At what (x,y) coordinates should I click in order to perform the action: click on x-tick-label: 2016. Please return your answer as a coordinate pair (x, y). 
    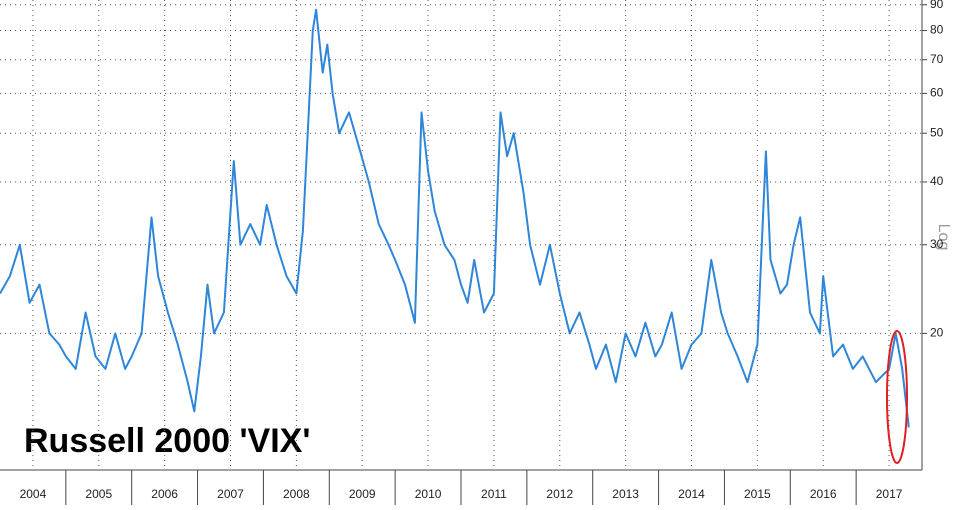
    Looking at the image, I should click on (823, 494).